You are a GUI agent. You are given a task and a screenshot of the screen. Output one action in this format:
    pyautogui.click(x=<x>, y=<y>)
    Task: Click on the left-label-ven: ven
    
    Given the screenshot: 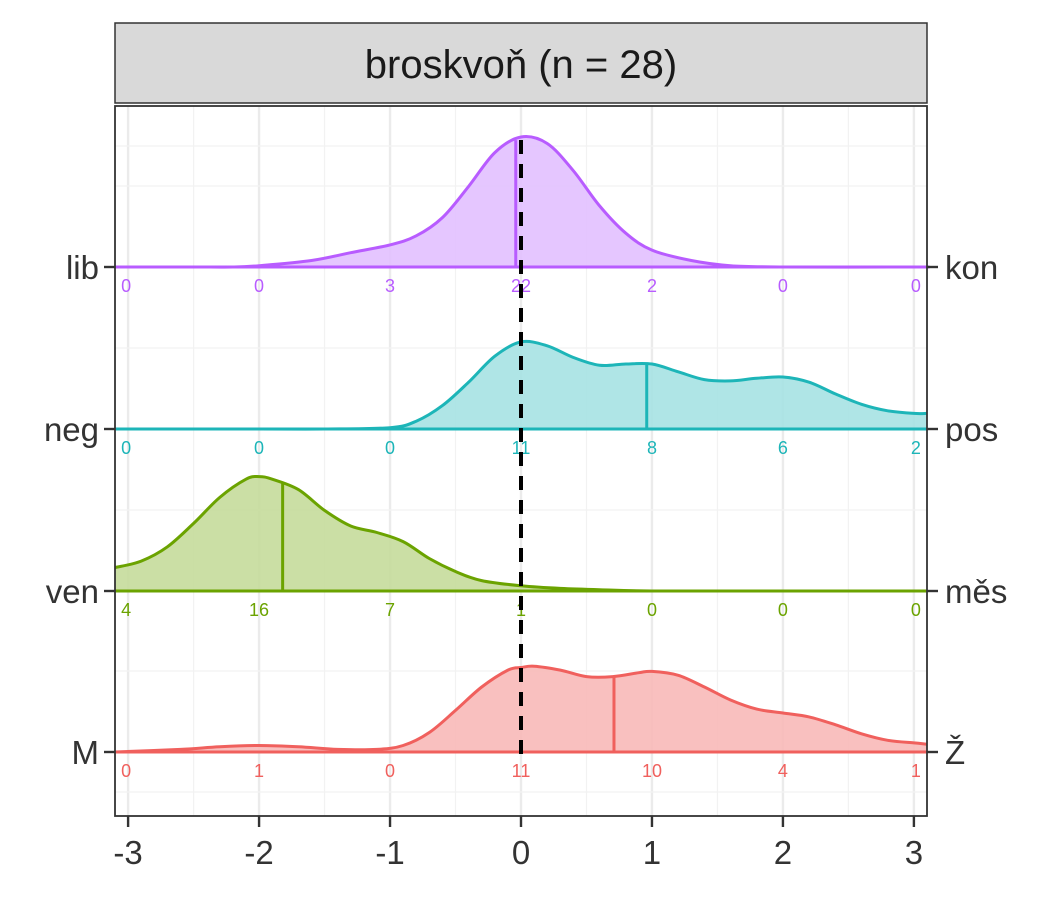 What is the action you would take?
    pyautogui.click(x=72, y=591)
    